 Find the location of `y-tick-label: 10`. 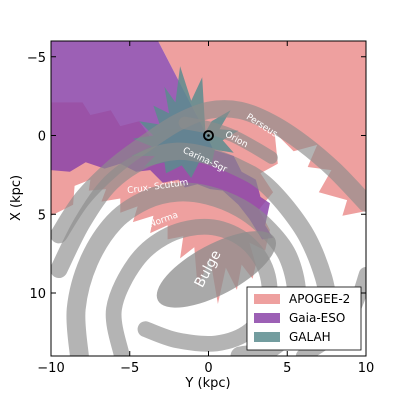

y-tick-label: 10 is located at coordinates (37, 294).